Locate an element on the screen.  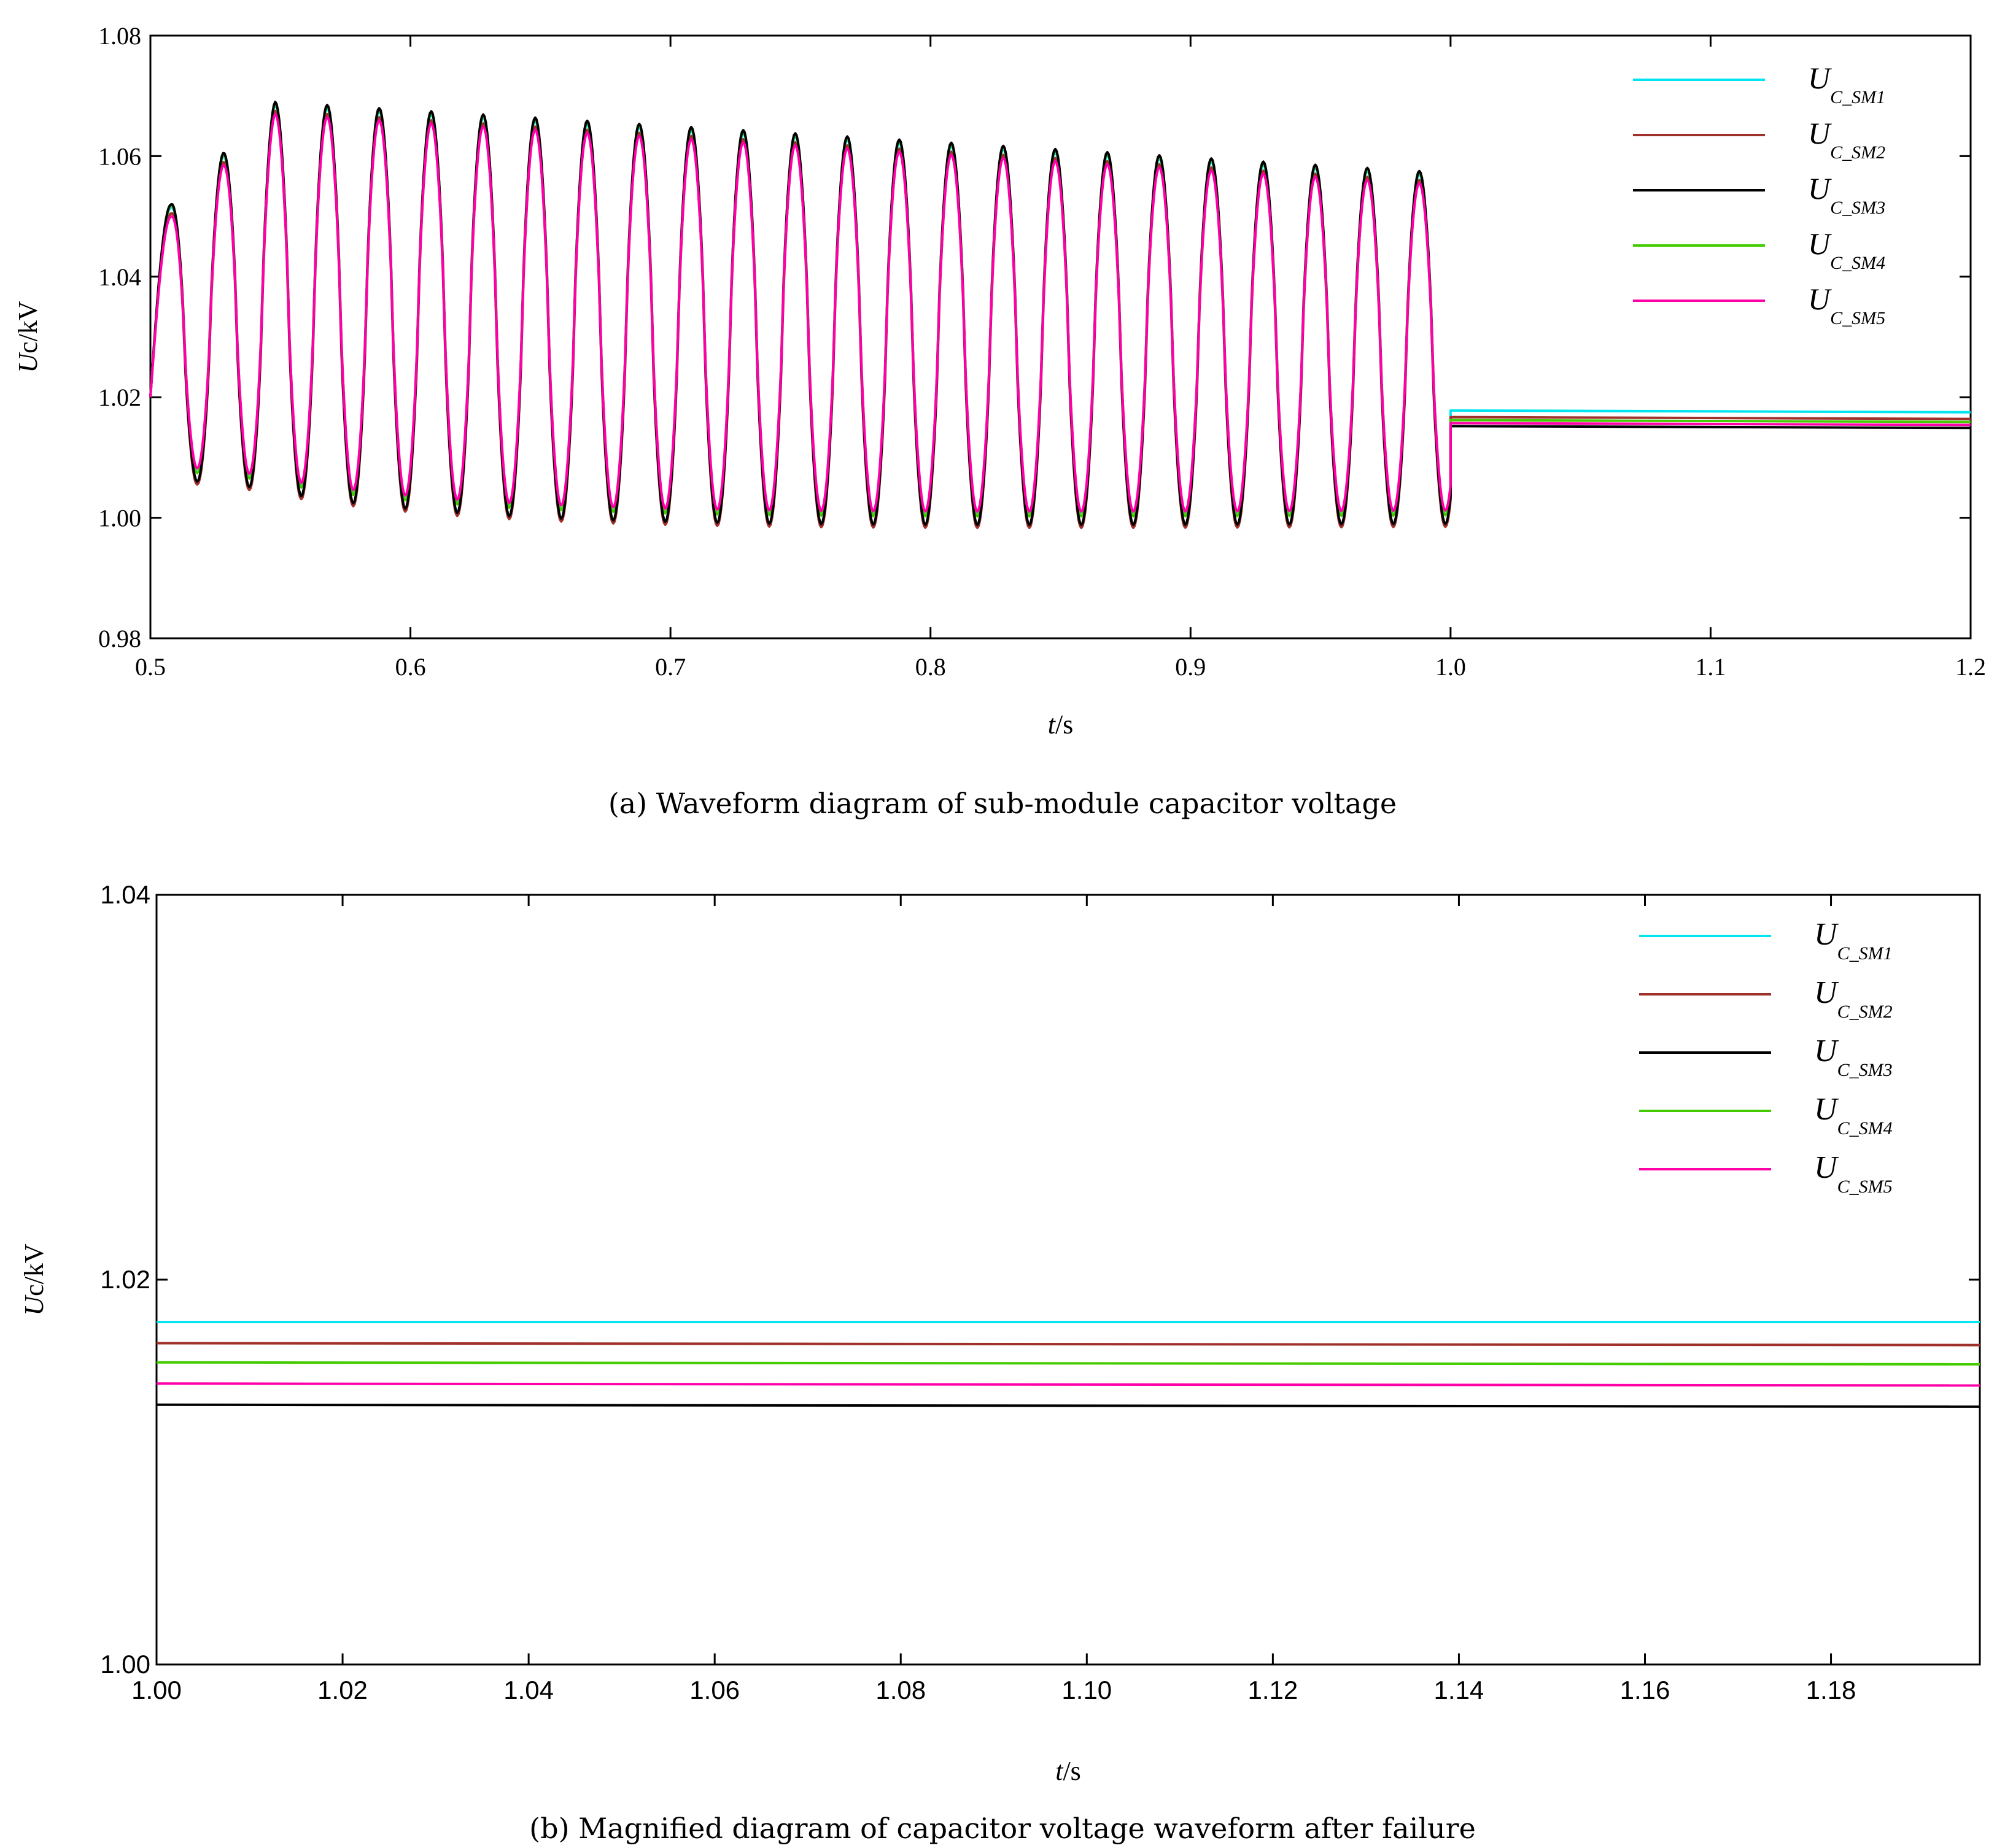
series-line-c-sm5 is located at coordinates (1068, 1385).